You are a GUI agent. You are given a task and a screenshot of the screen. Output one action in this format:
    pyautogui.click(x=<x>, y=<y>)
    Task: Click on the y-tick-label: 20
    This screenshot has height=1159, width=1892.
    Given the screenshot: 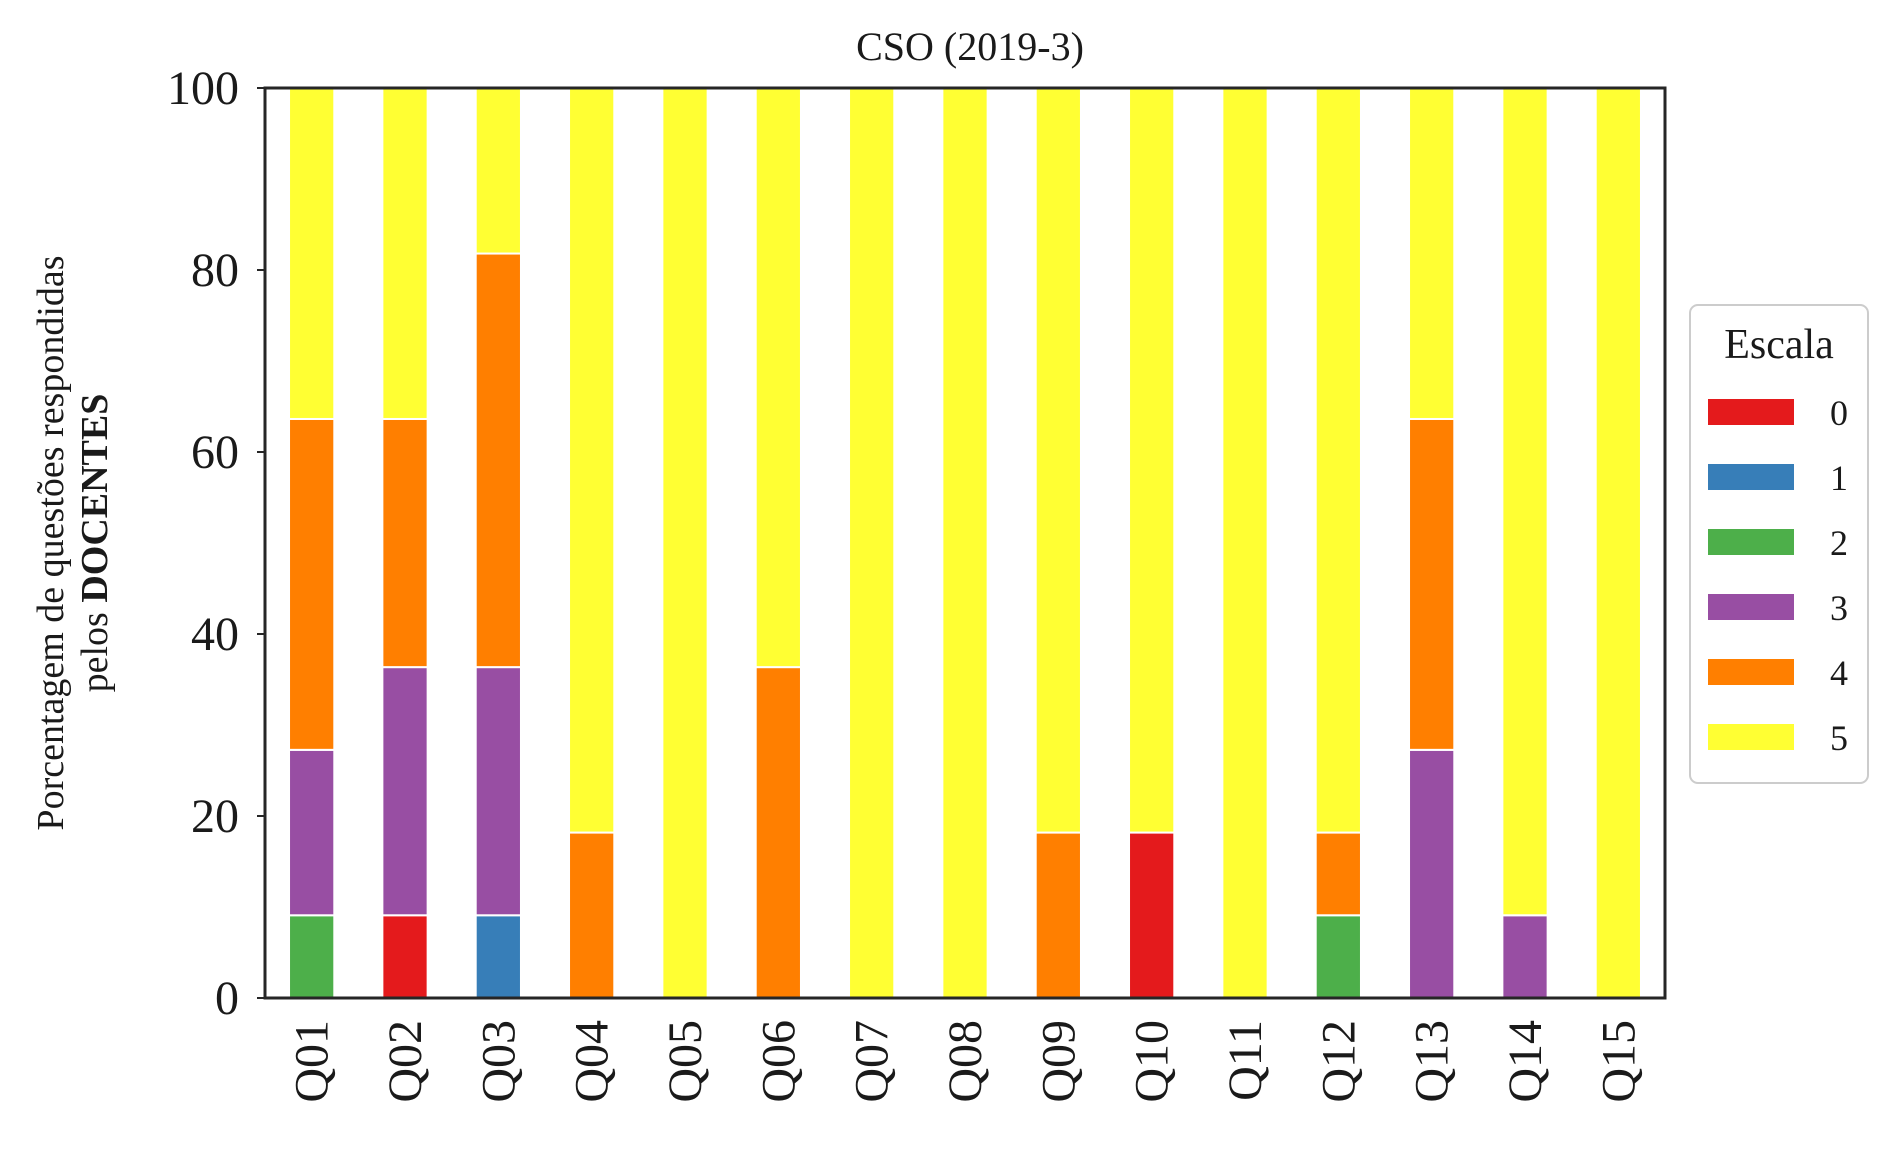 What is the action you would take?
    pyautogui.click(x=215, y=816)
    